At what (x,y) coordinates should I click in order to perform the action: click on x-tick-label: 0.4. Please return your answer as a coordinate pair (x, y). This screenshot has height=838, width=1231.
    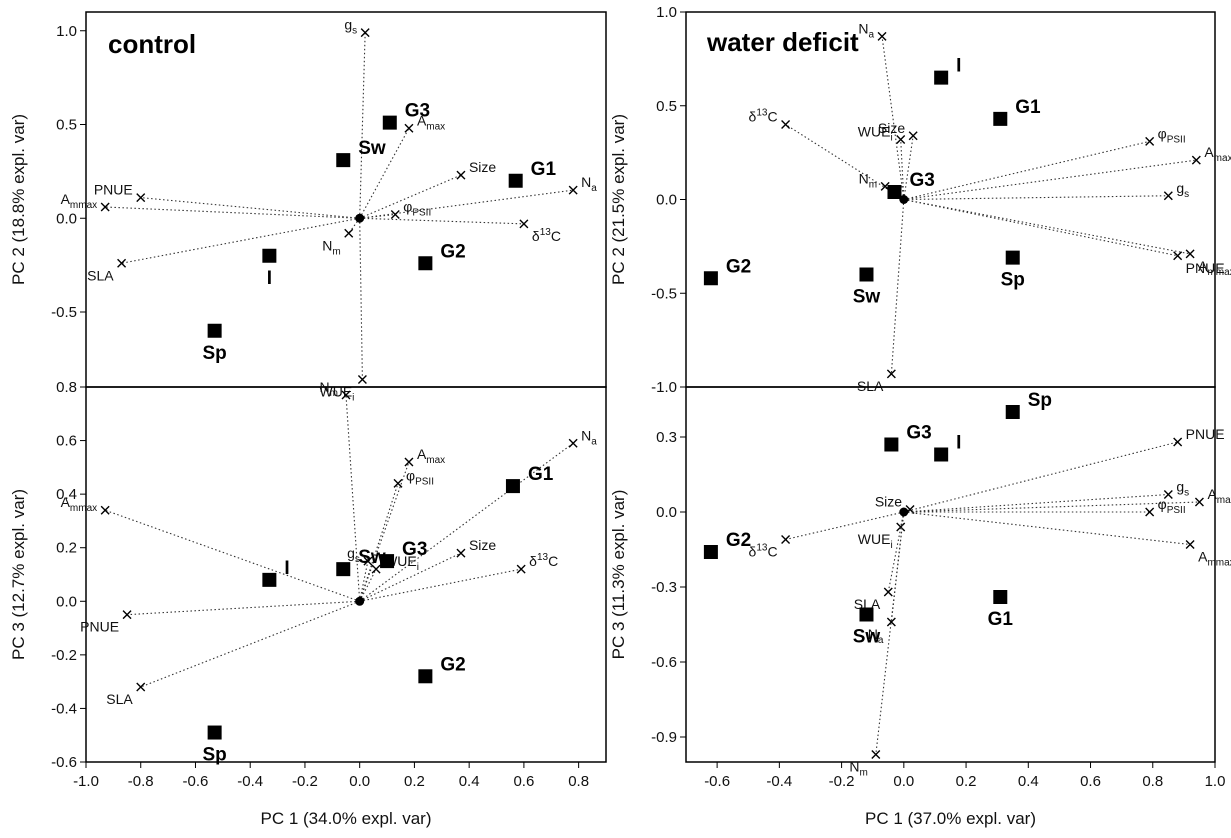
    Looking at the image, I should click on (469, 781).